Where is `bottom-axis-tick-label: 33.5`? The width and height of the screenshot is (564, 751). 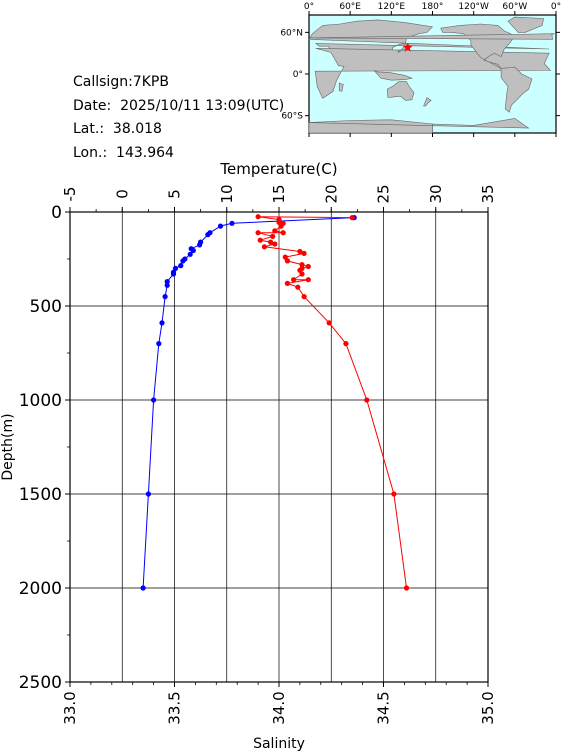
bottom-axis-tick-label: 33.5 is located at coordinates (175, 707).